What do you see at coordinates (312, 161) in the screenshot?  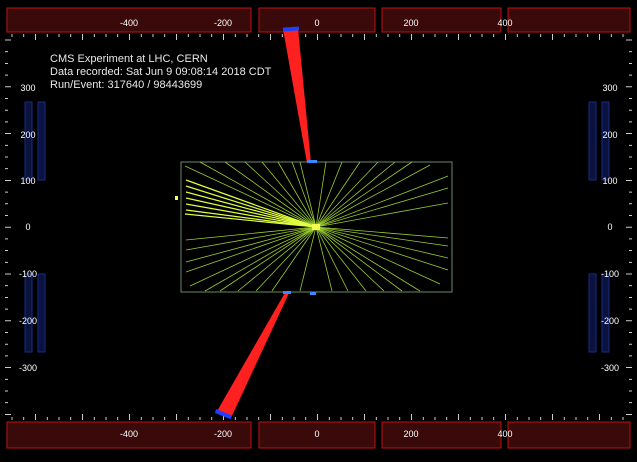 I see `tracker-hit-top` at bounding box center [312, 161].